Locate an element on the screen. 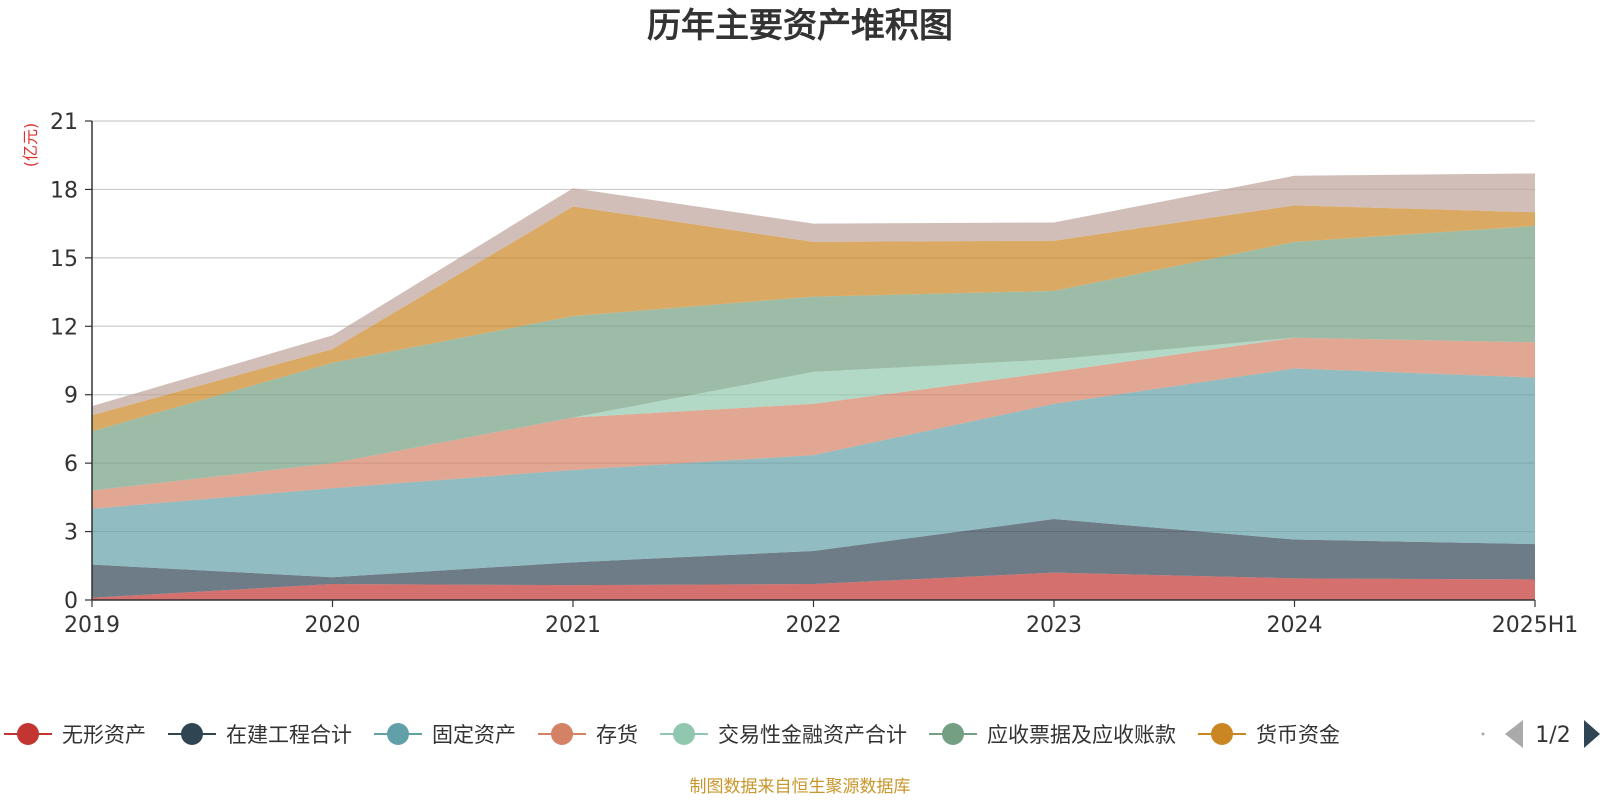  legend-label: 交易性金融资产合计 is located at coordinates (812, 735).